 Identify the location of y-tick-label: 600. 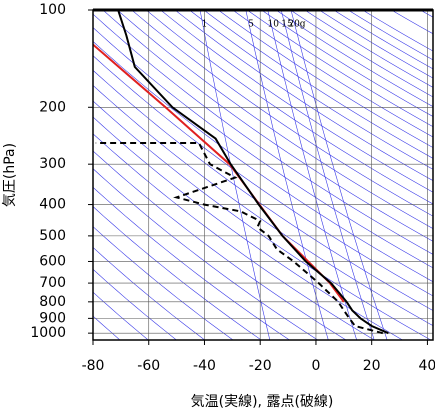
(52, 261).